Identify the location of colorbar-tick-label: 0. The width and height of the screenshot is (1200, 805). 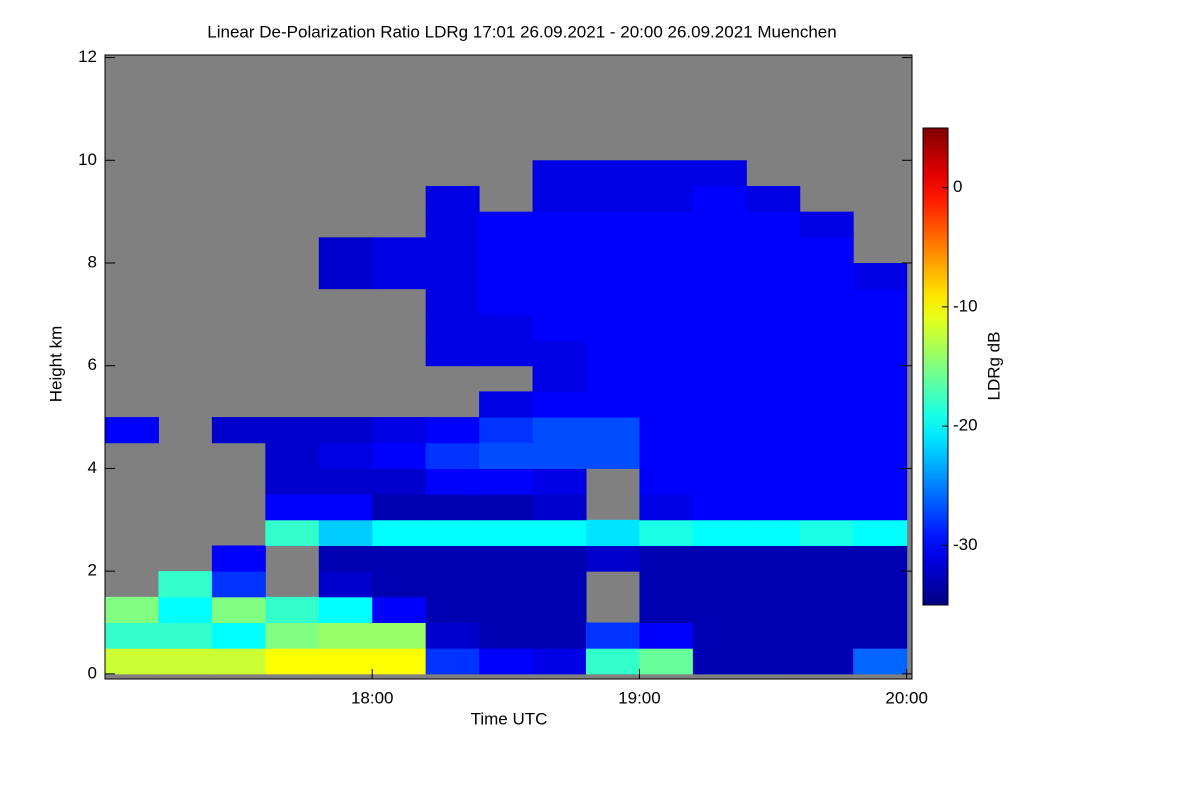
(957, 186).